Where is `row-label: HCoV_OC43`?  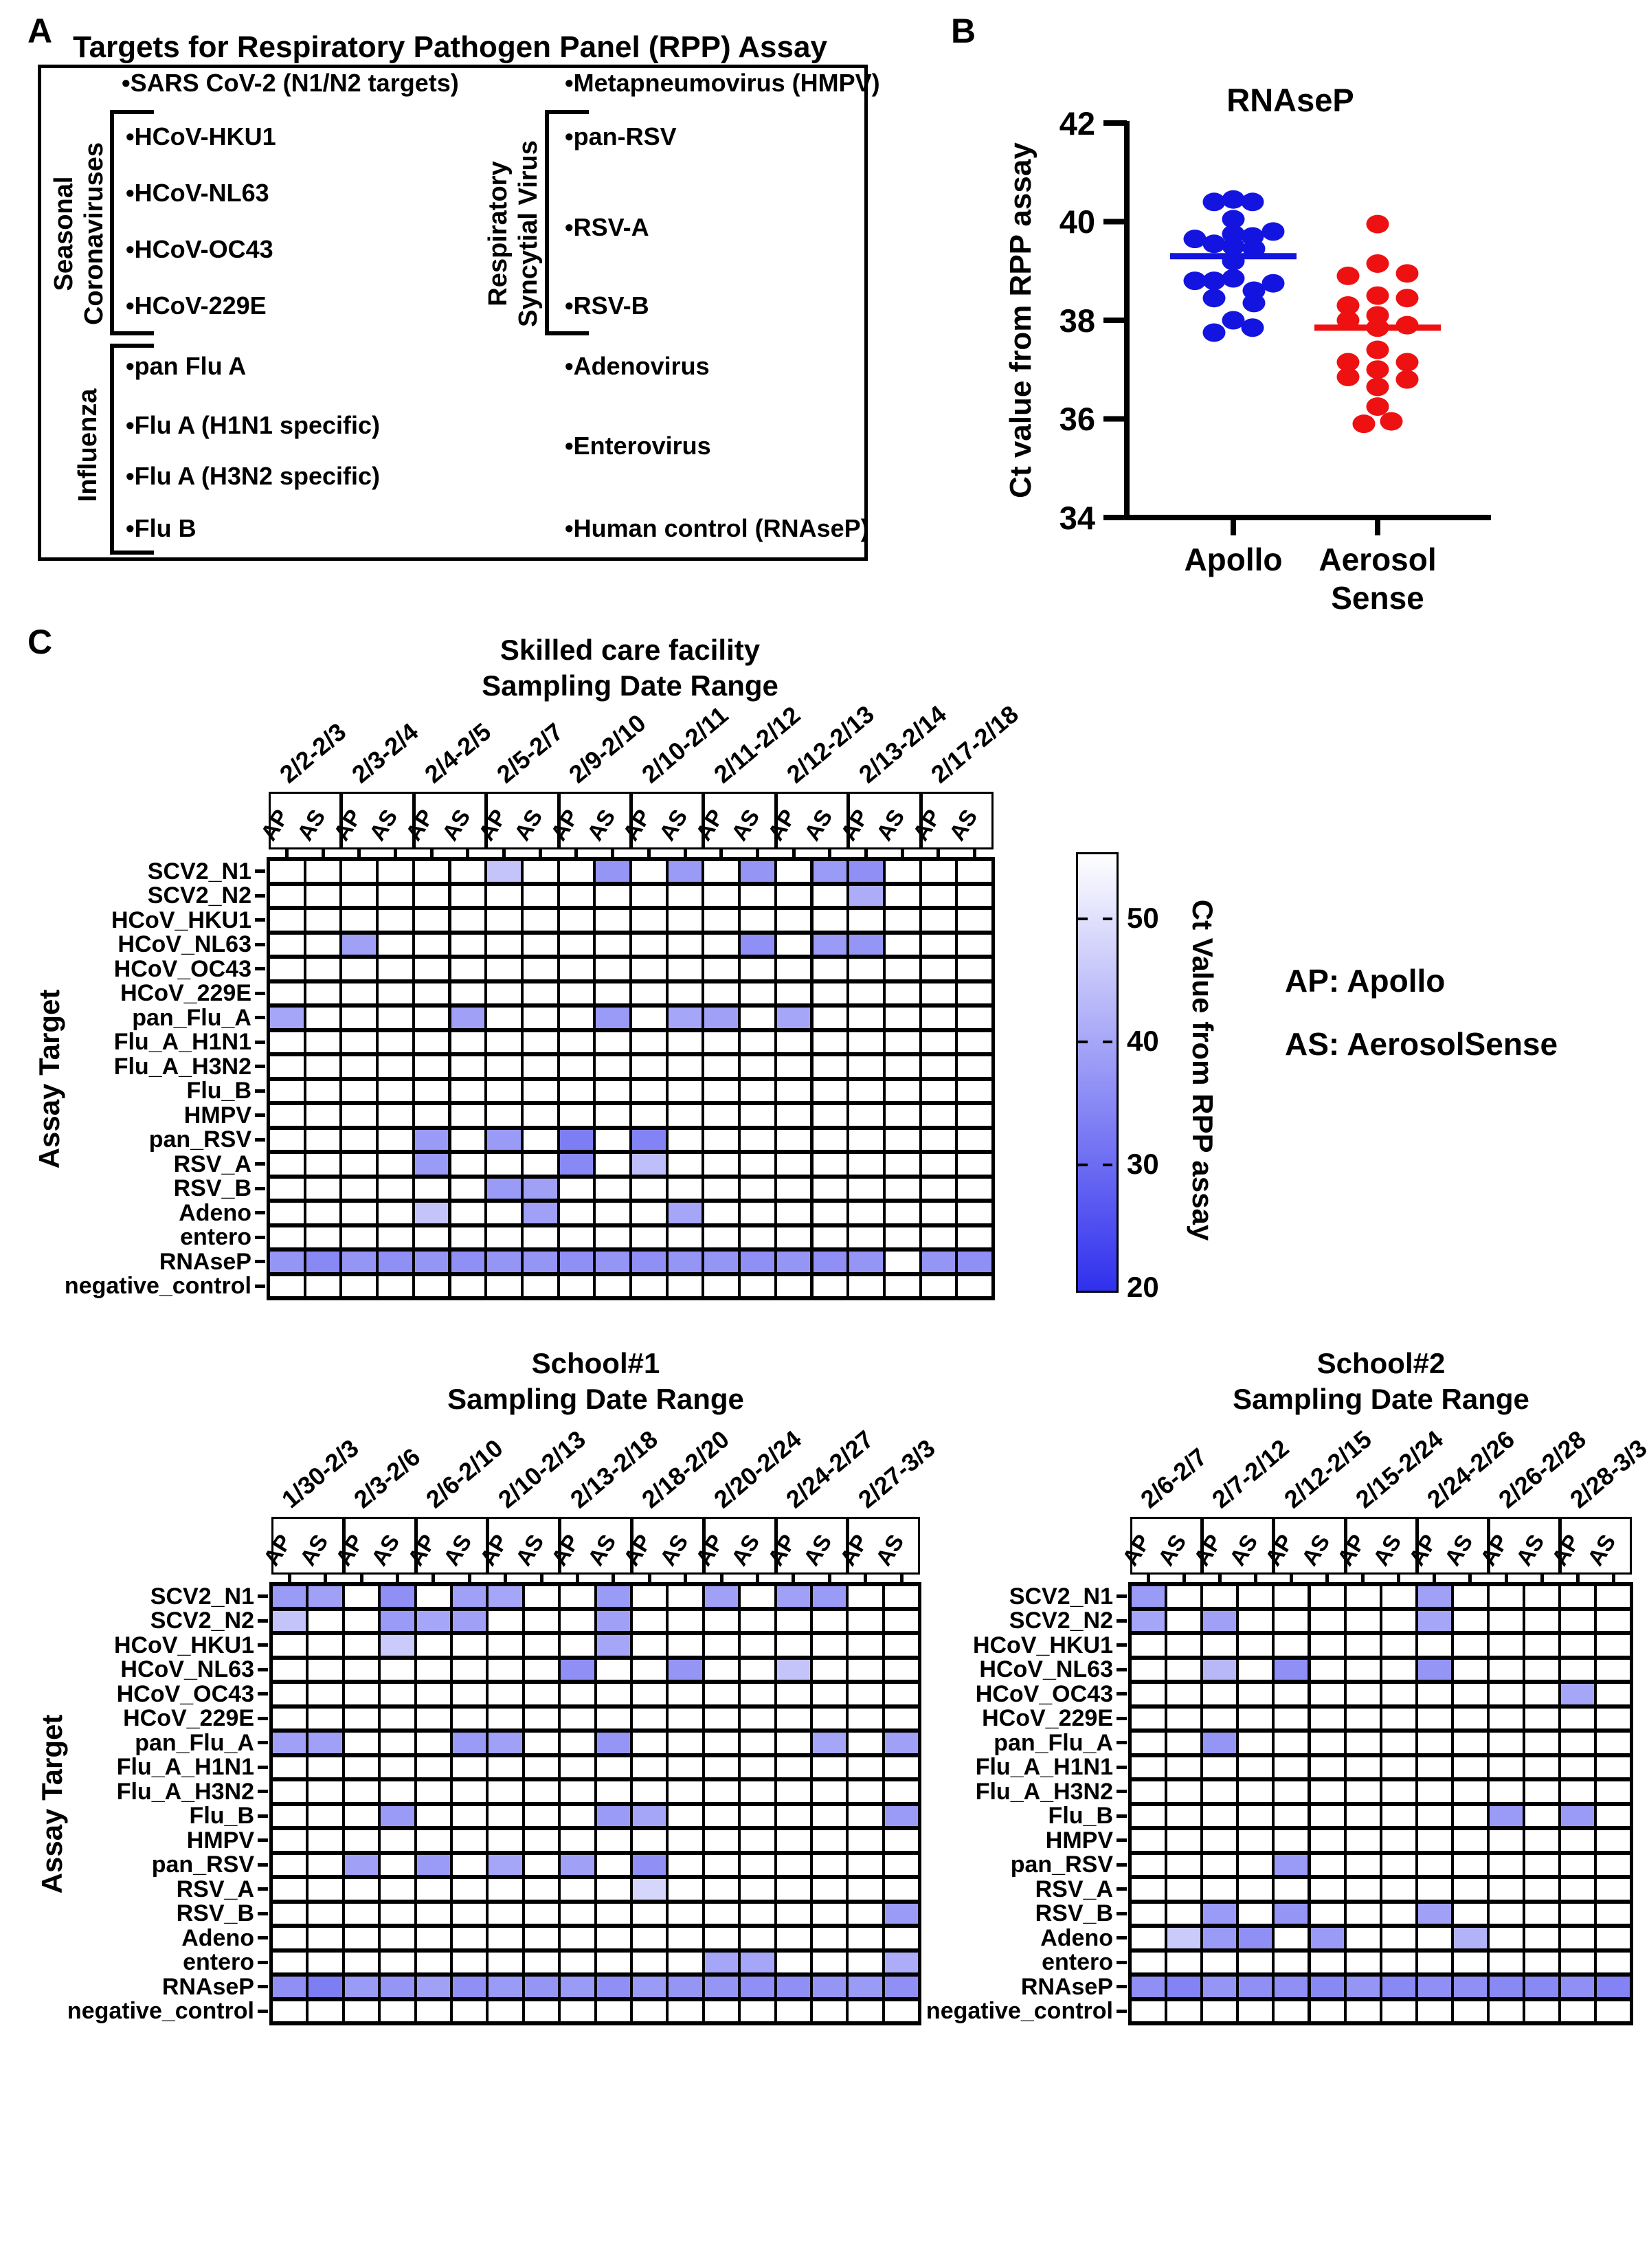 row-label: HCoV_OC43 is located at coordinates (185, 1693).